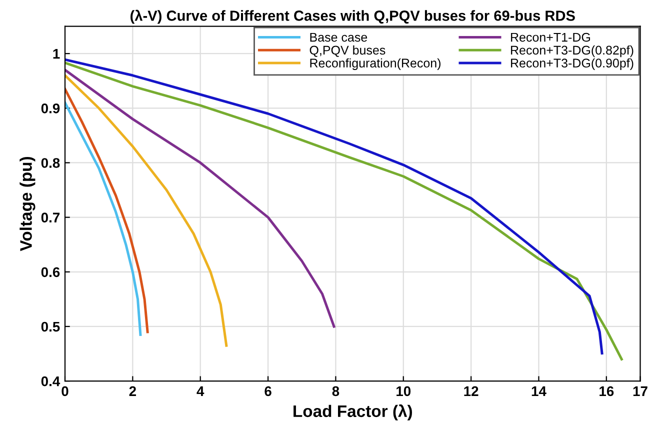 The height and width of the screenshot is (438, 650). Describe the element at coordinates (50, 272) in the screenshot. I see `y-tick-label: 0.6` at that location.